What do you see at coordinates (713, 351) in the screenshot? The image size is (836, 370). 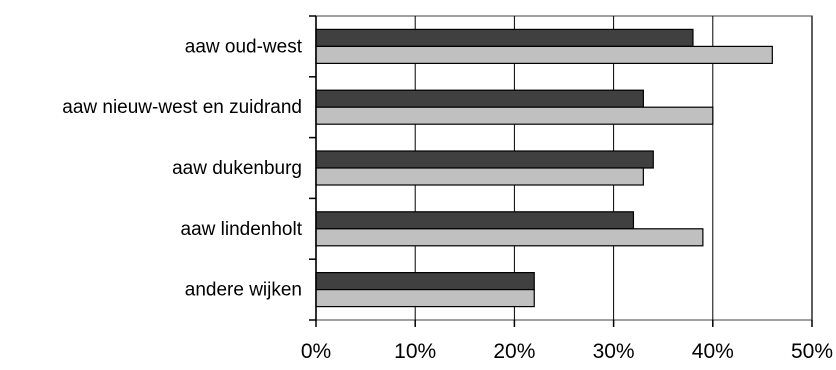 I see `x-tick-label: 40%` at bounding box center [713, 351].